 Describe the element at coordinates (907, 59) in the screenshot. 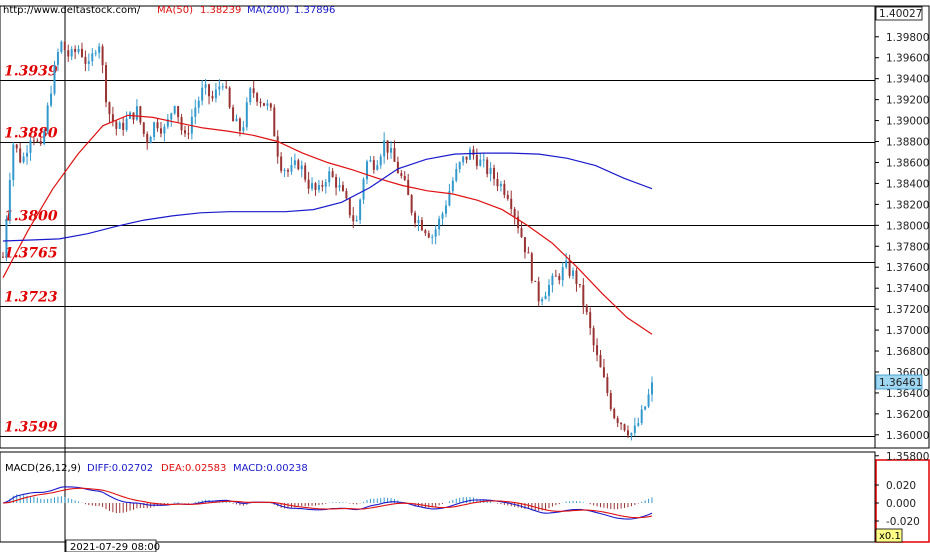

I see `price-tick-label: 1.39600` at that location.